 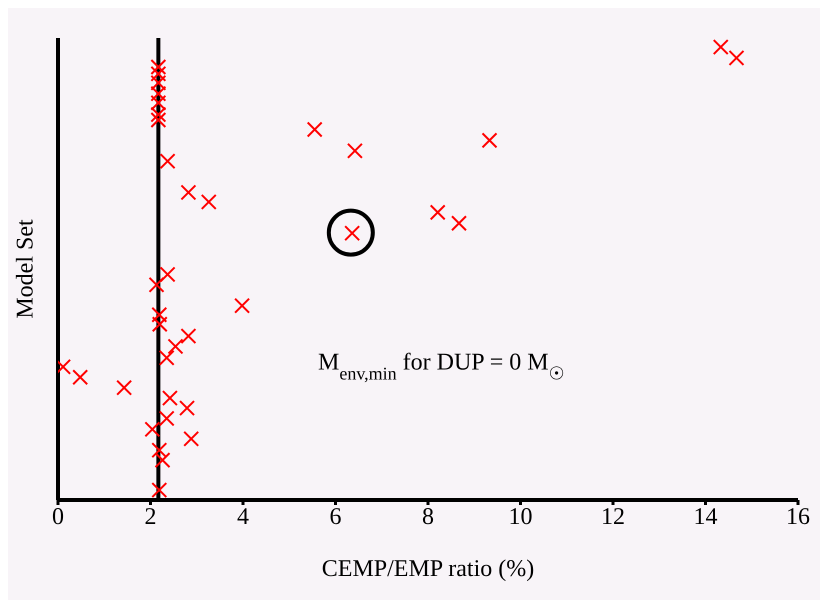 What do you see at coordinates (336, 517) in the screenshot?
I see `x-tick-label: 6` at bounding box center [336, 517].